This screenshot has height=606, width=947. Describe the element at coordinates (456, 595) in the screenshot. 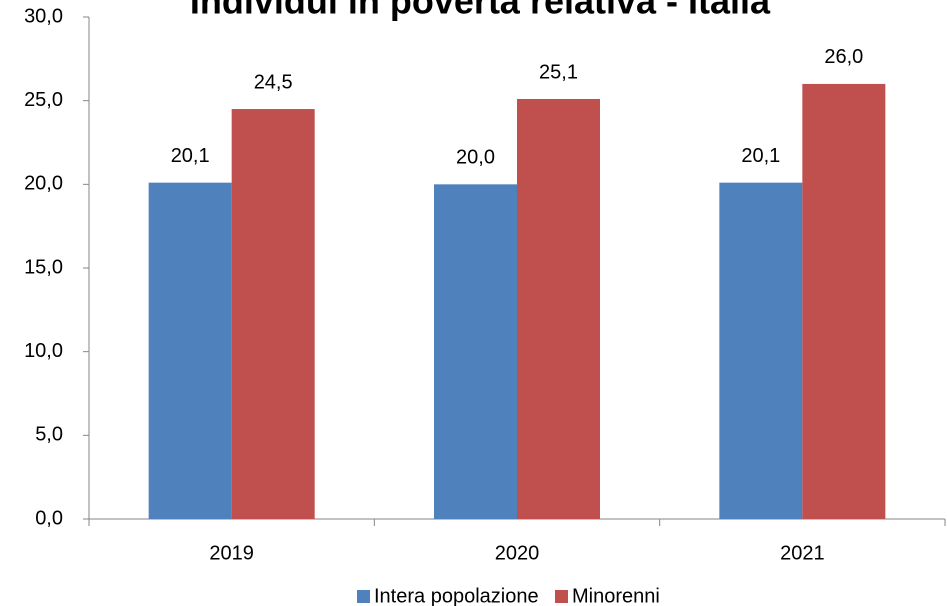

I see `legend-label: Intera popolazione` at that location.